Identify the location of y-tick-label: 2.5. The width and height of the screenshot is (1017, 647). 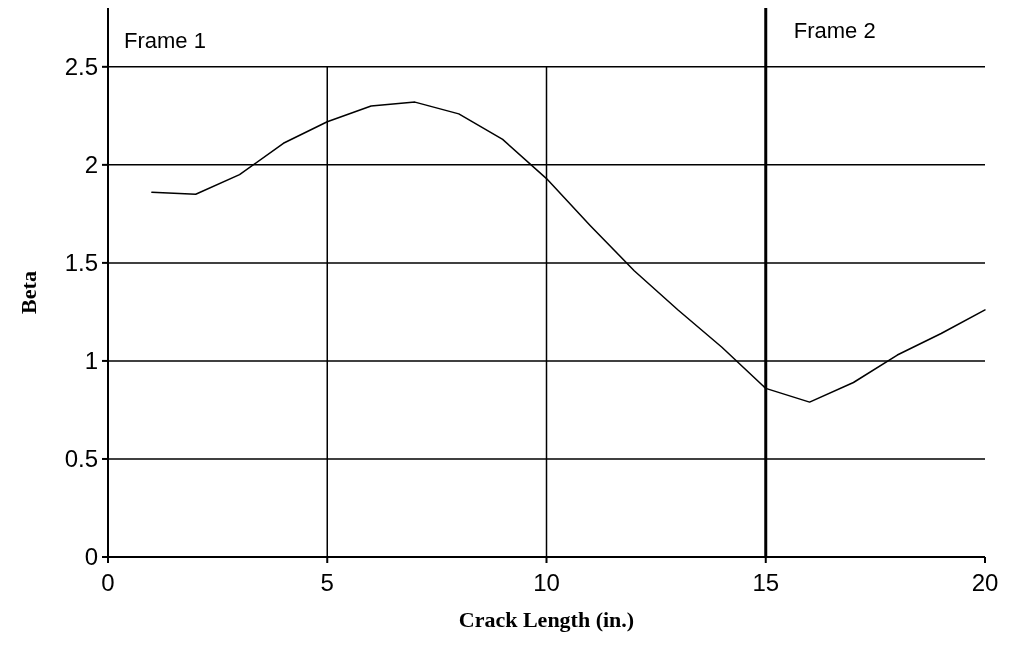
(81, 67).